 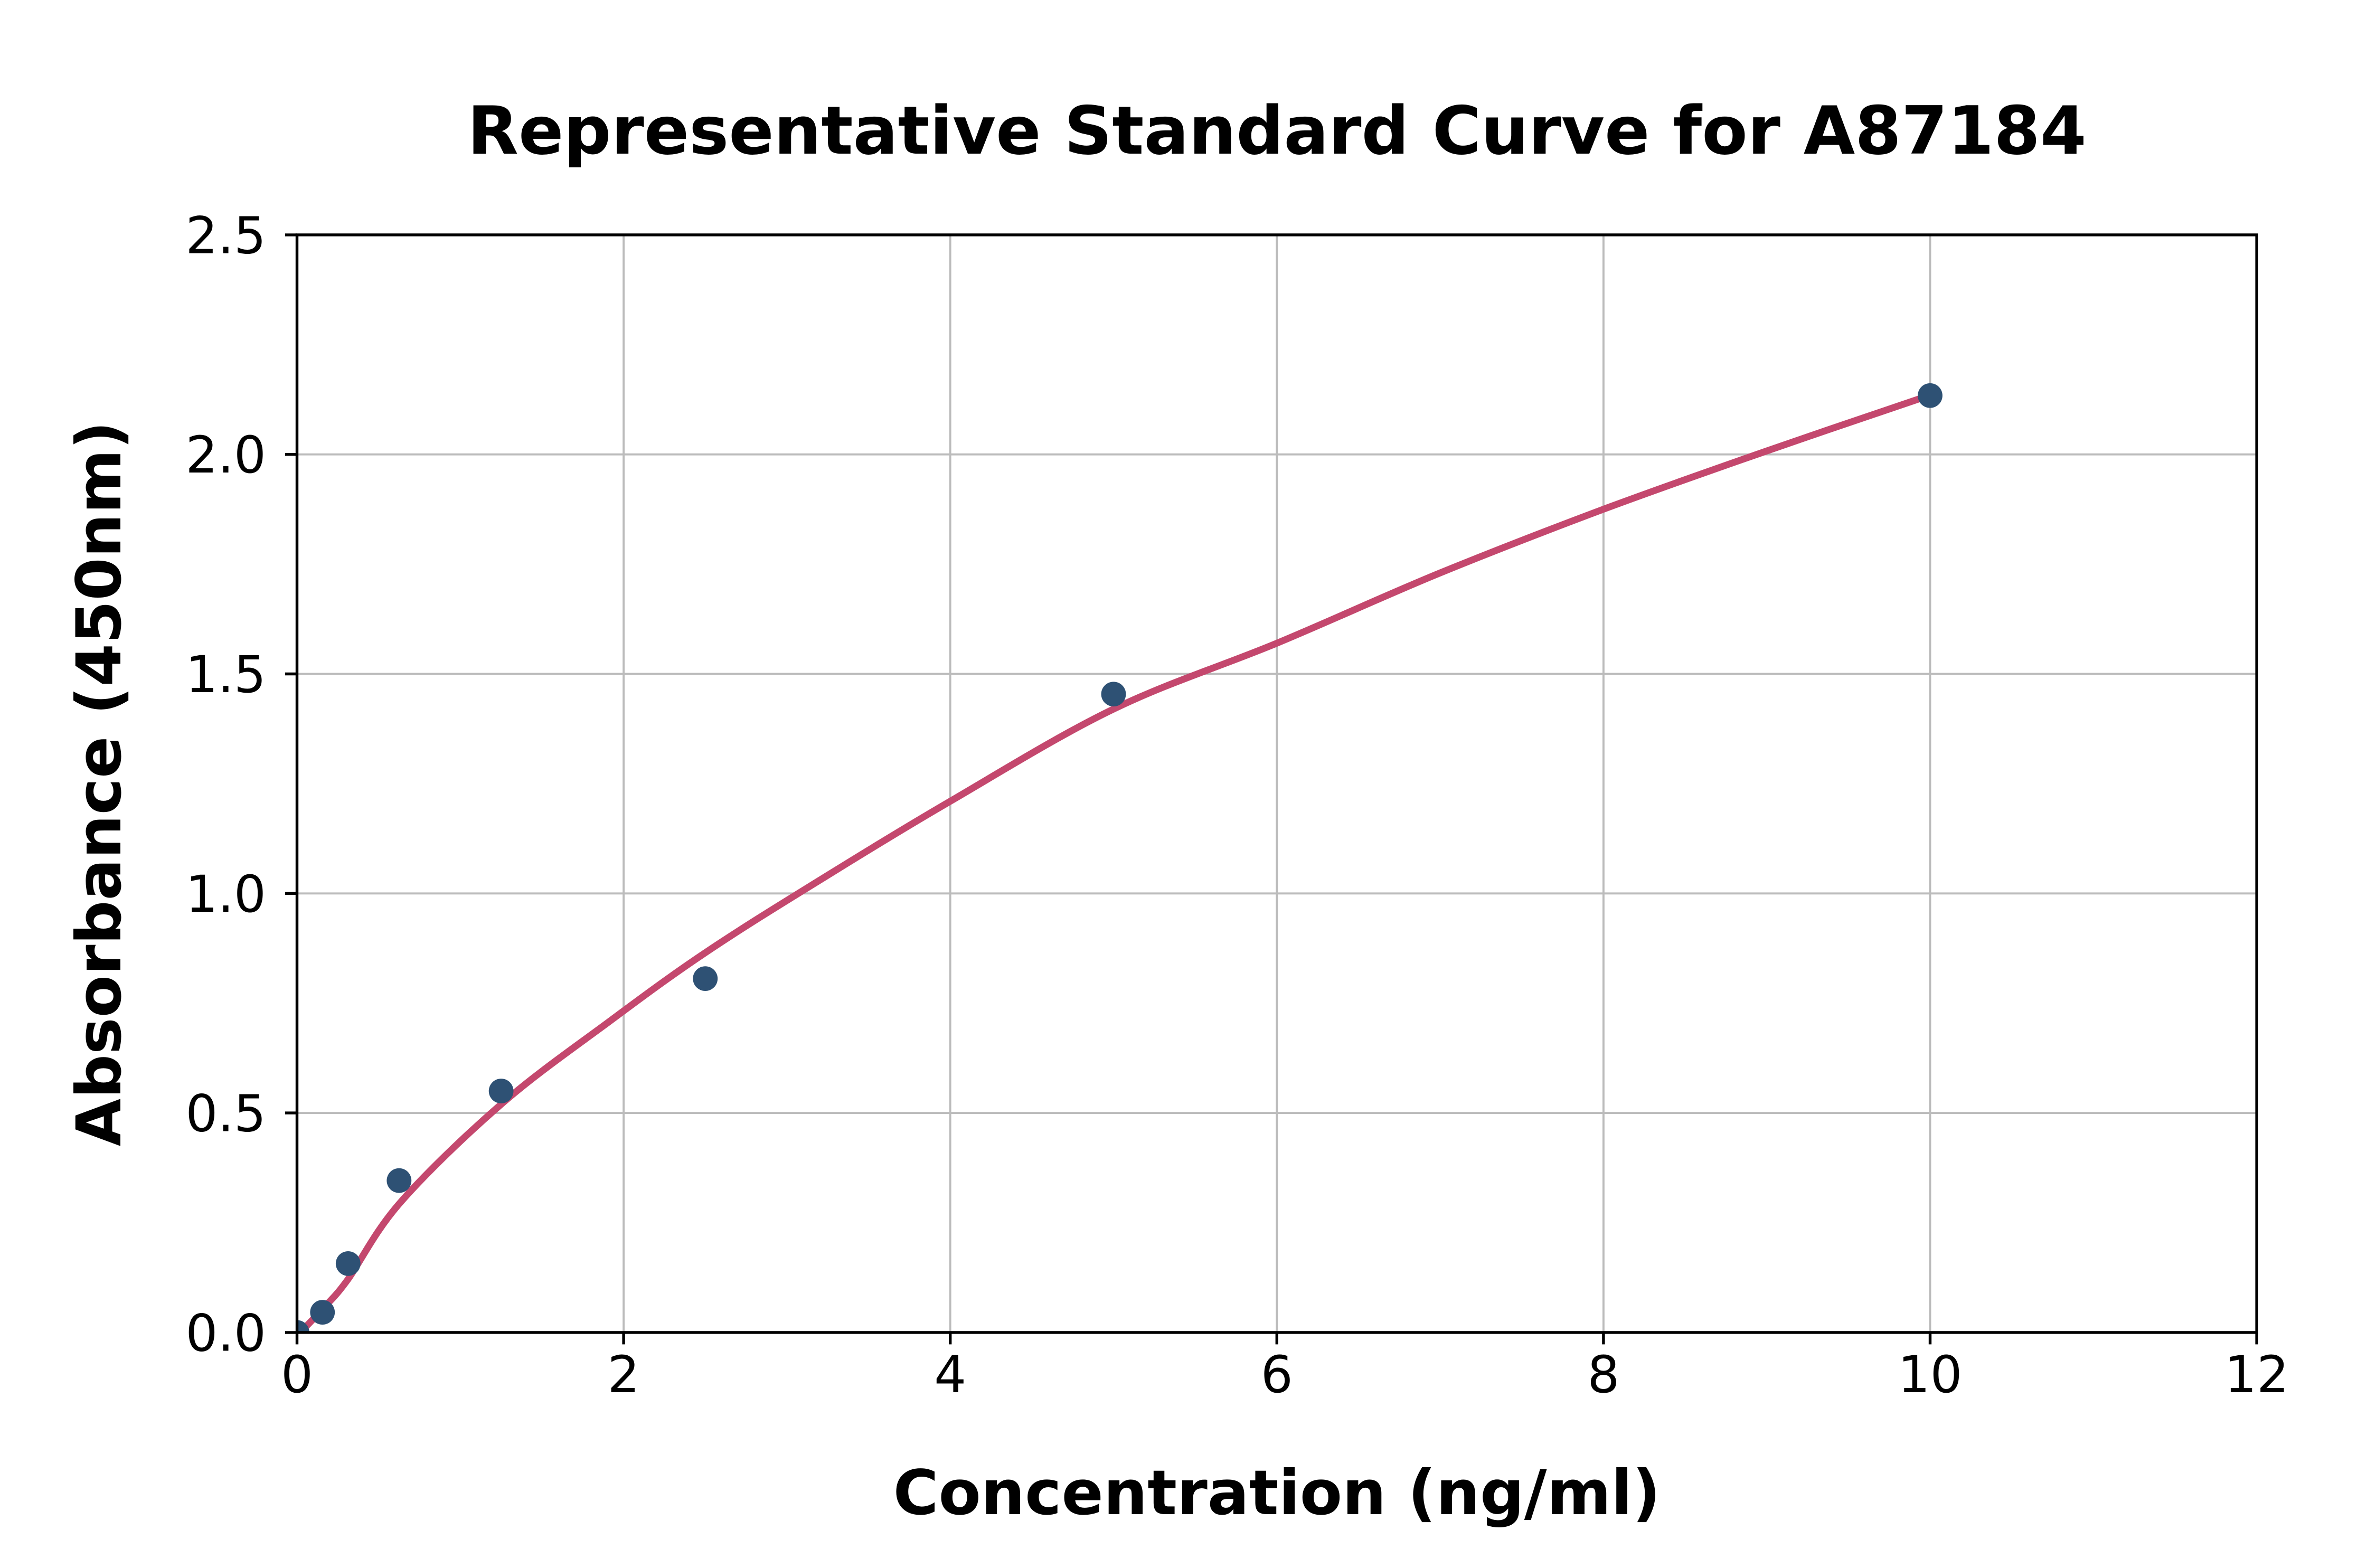 What do you see at coordinates (226, 456) in the screenshot?
I see `y-tick-label: 2.0` at bounding box center [226, 456].